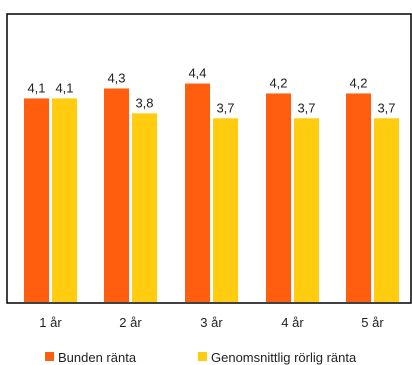  I want to click on legend-label-0: Bunden ränta, so click(97, 357).